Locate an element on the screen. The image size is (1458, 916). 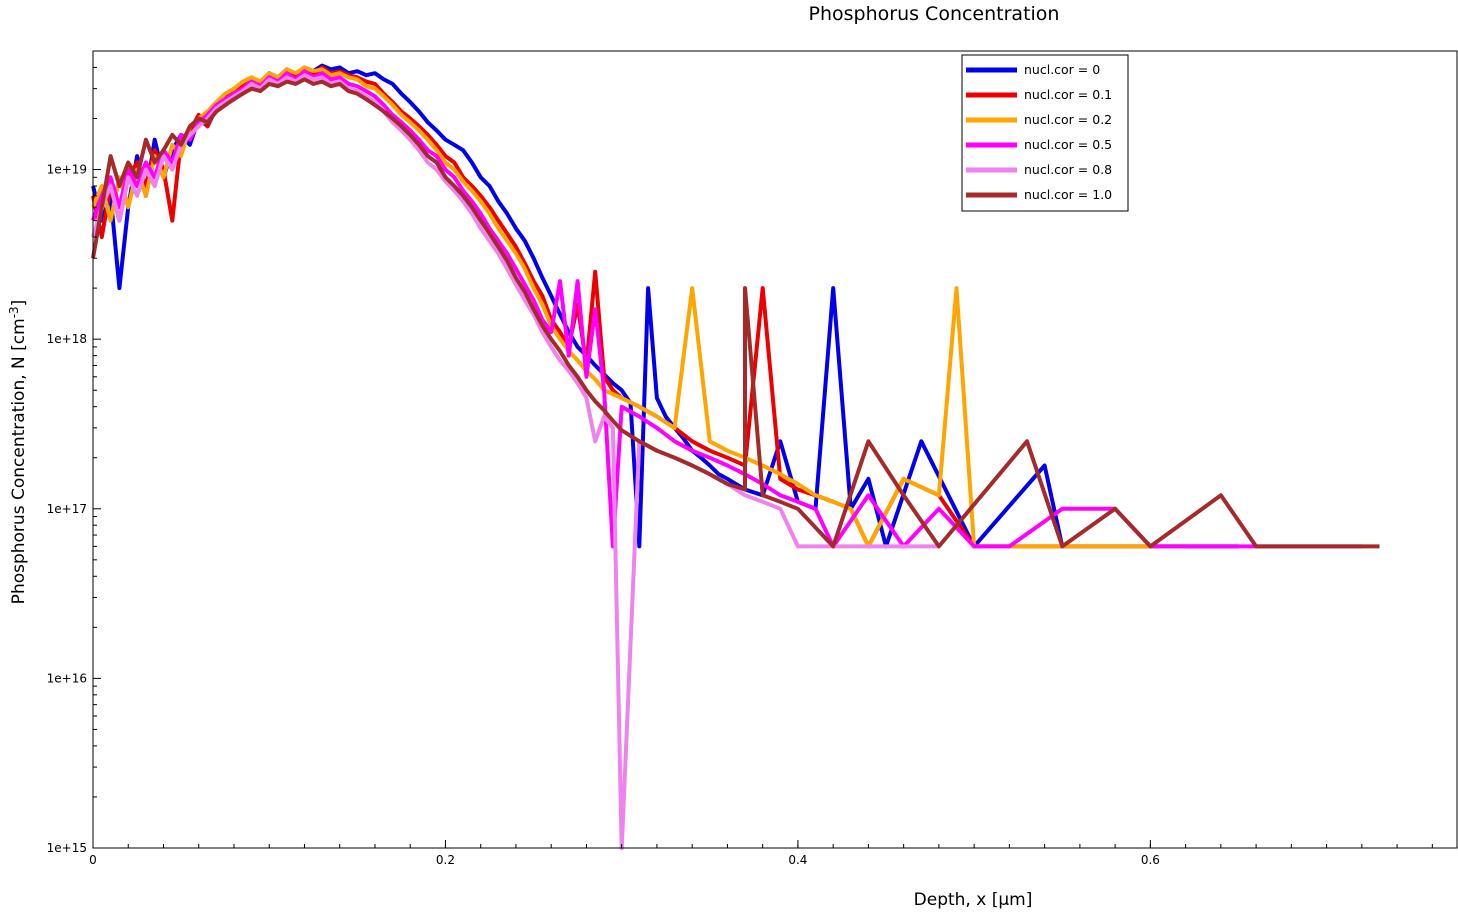
x-tick-label: 0.6 is located at coordinates (1150, 860).